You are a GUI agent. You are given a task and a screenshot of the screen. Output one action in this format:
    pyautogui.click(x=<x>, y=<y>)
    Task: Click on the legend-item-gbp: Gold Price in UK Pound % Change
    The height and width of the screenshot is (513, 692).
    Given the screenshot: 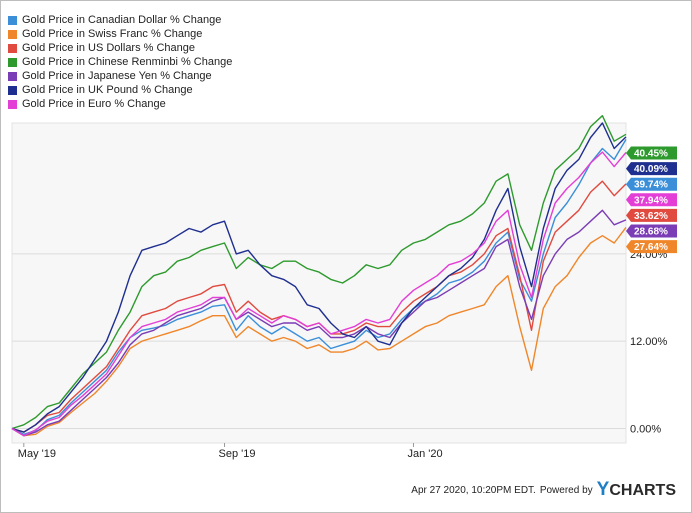 What is the action you would take?
    pyautogui.click(x=120, y=90)
    